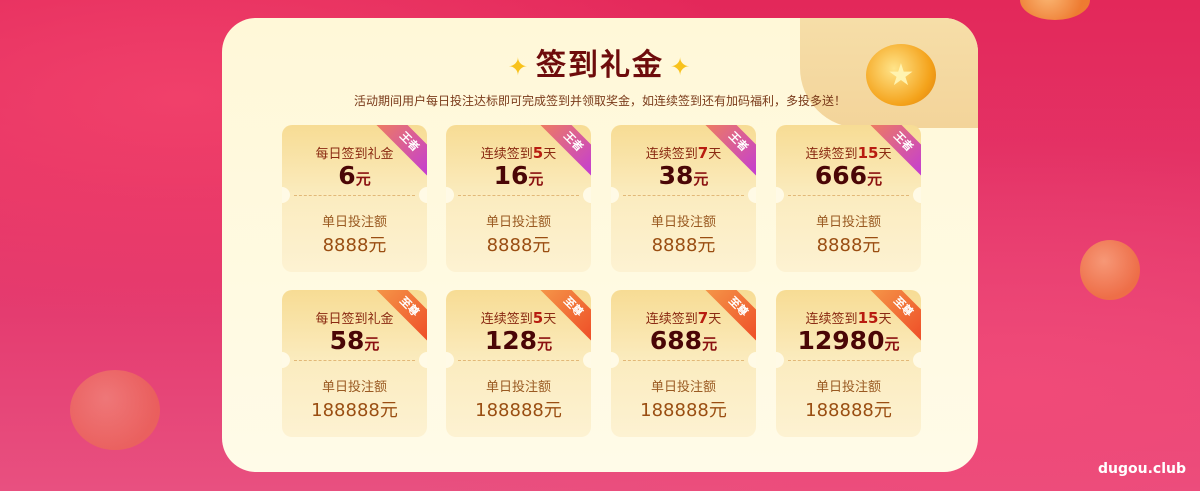 This screenshot has height=491, width=1200. Describe the element at coordinates (511, 175) in the screenshot. I see `amount-value: 16` at that location.